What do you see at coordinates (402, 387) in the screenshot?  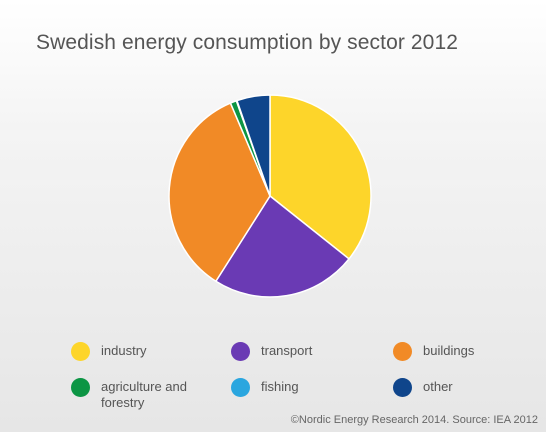 I see `legend-swatch-other` at bounding box center [402, 387].